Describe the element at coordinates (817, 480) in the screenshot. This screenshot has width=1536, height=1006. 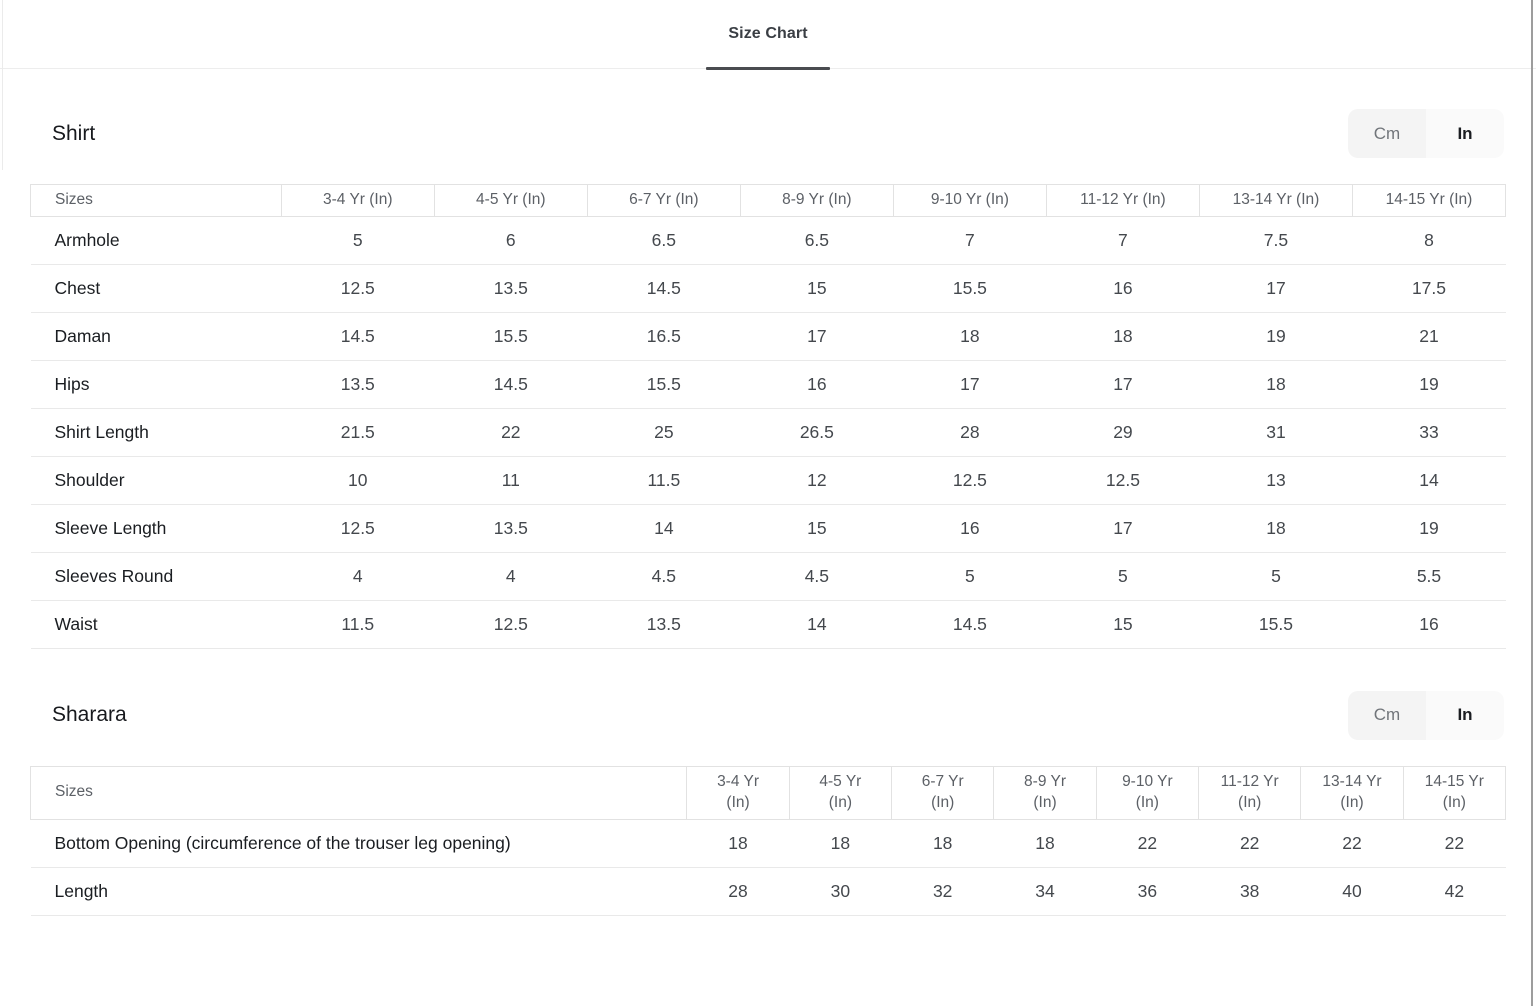
I see `size-value-cell: 12` at that location.